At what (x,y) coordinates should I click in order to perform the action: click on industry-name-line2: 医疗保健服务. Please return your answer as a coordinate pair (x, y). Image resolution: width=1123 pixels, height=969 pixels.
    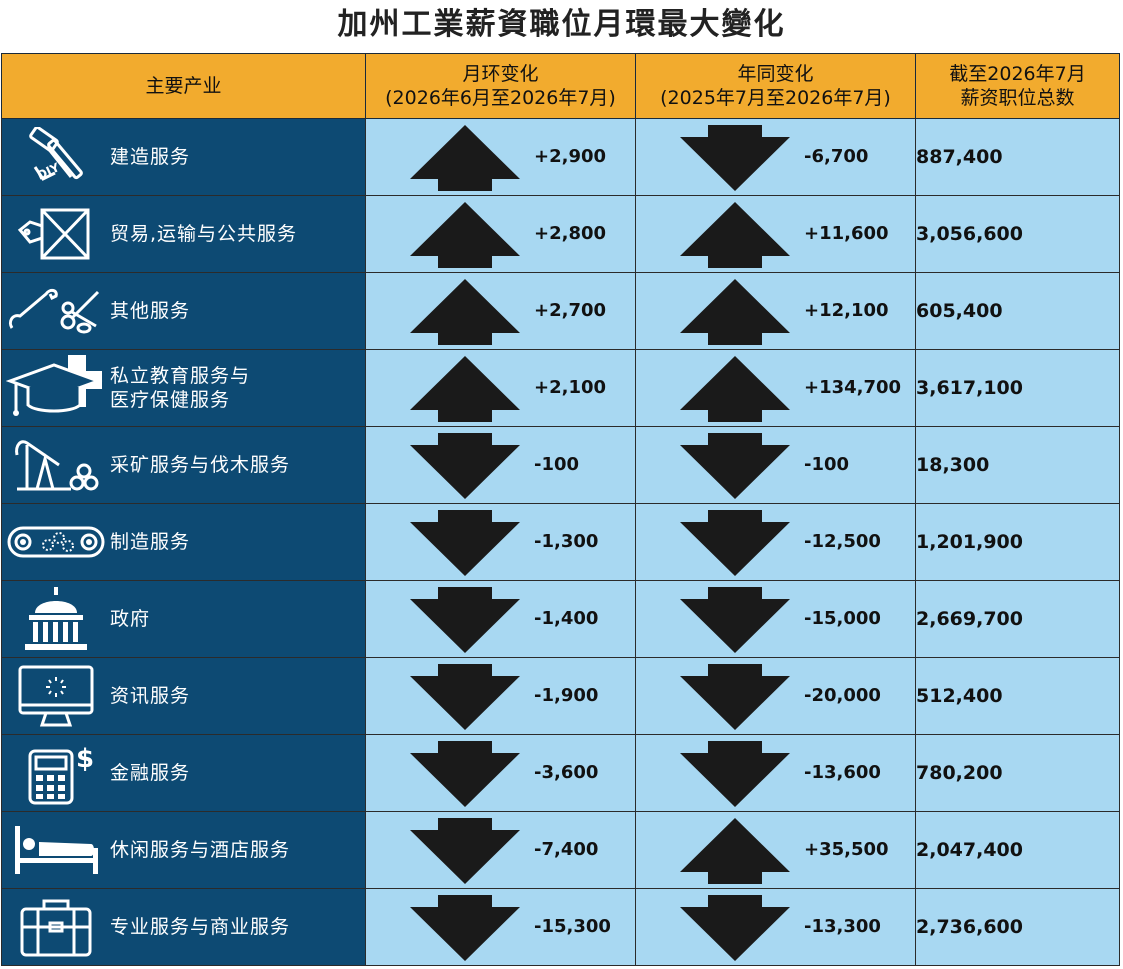
    Looking at the image, I should click on (170, 400).